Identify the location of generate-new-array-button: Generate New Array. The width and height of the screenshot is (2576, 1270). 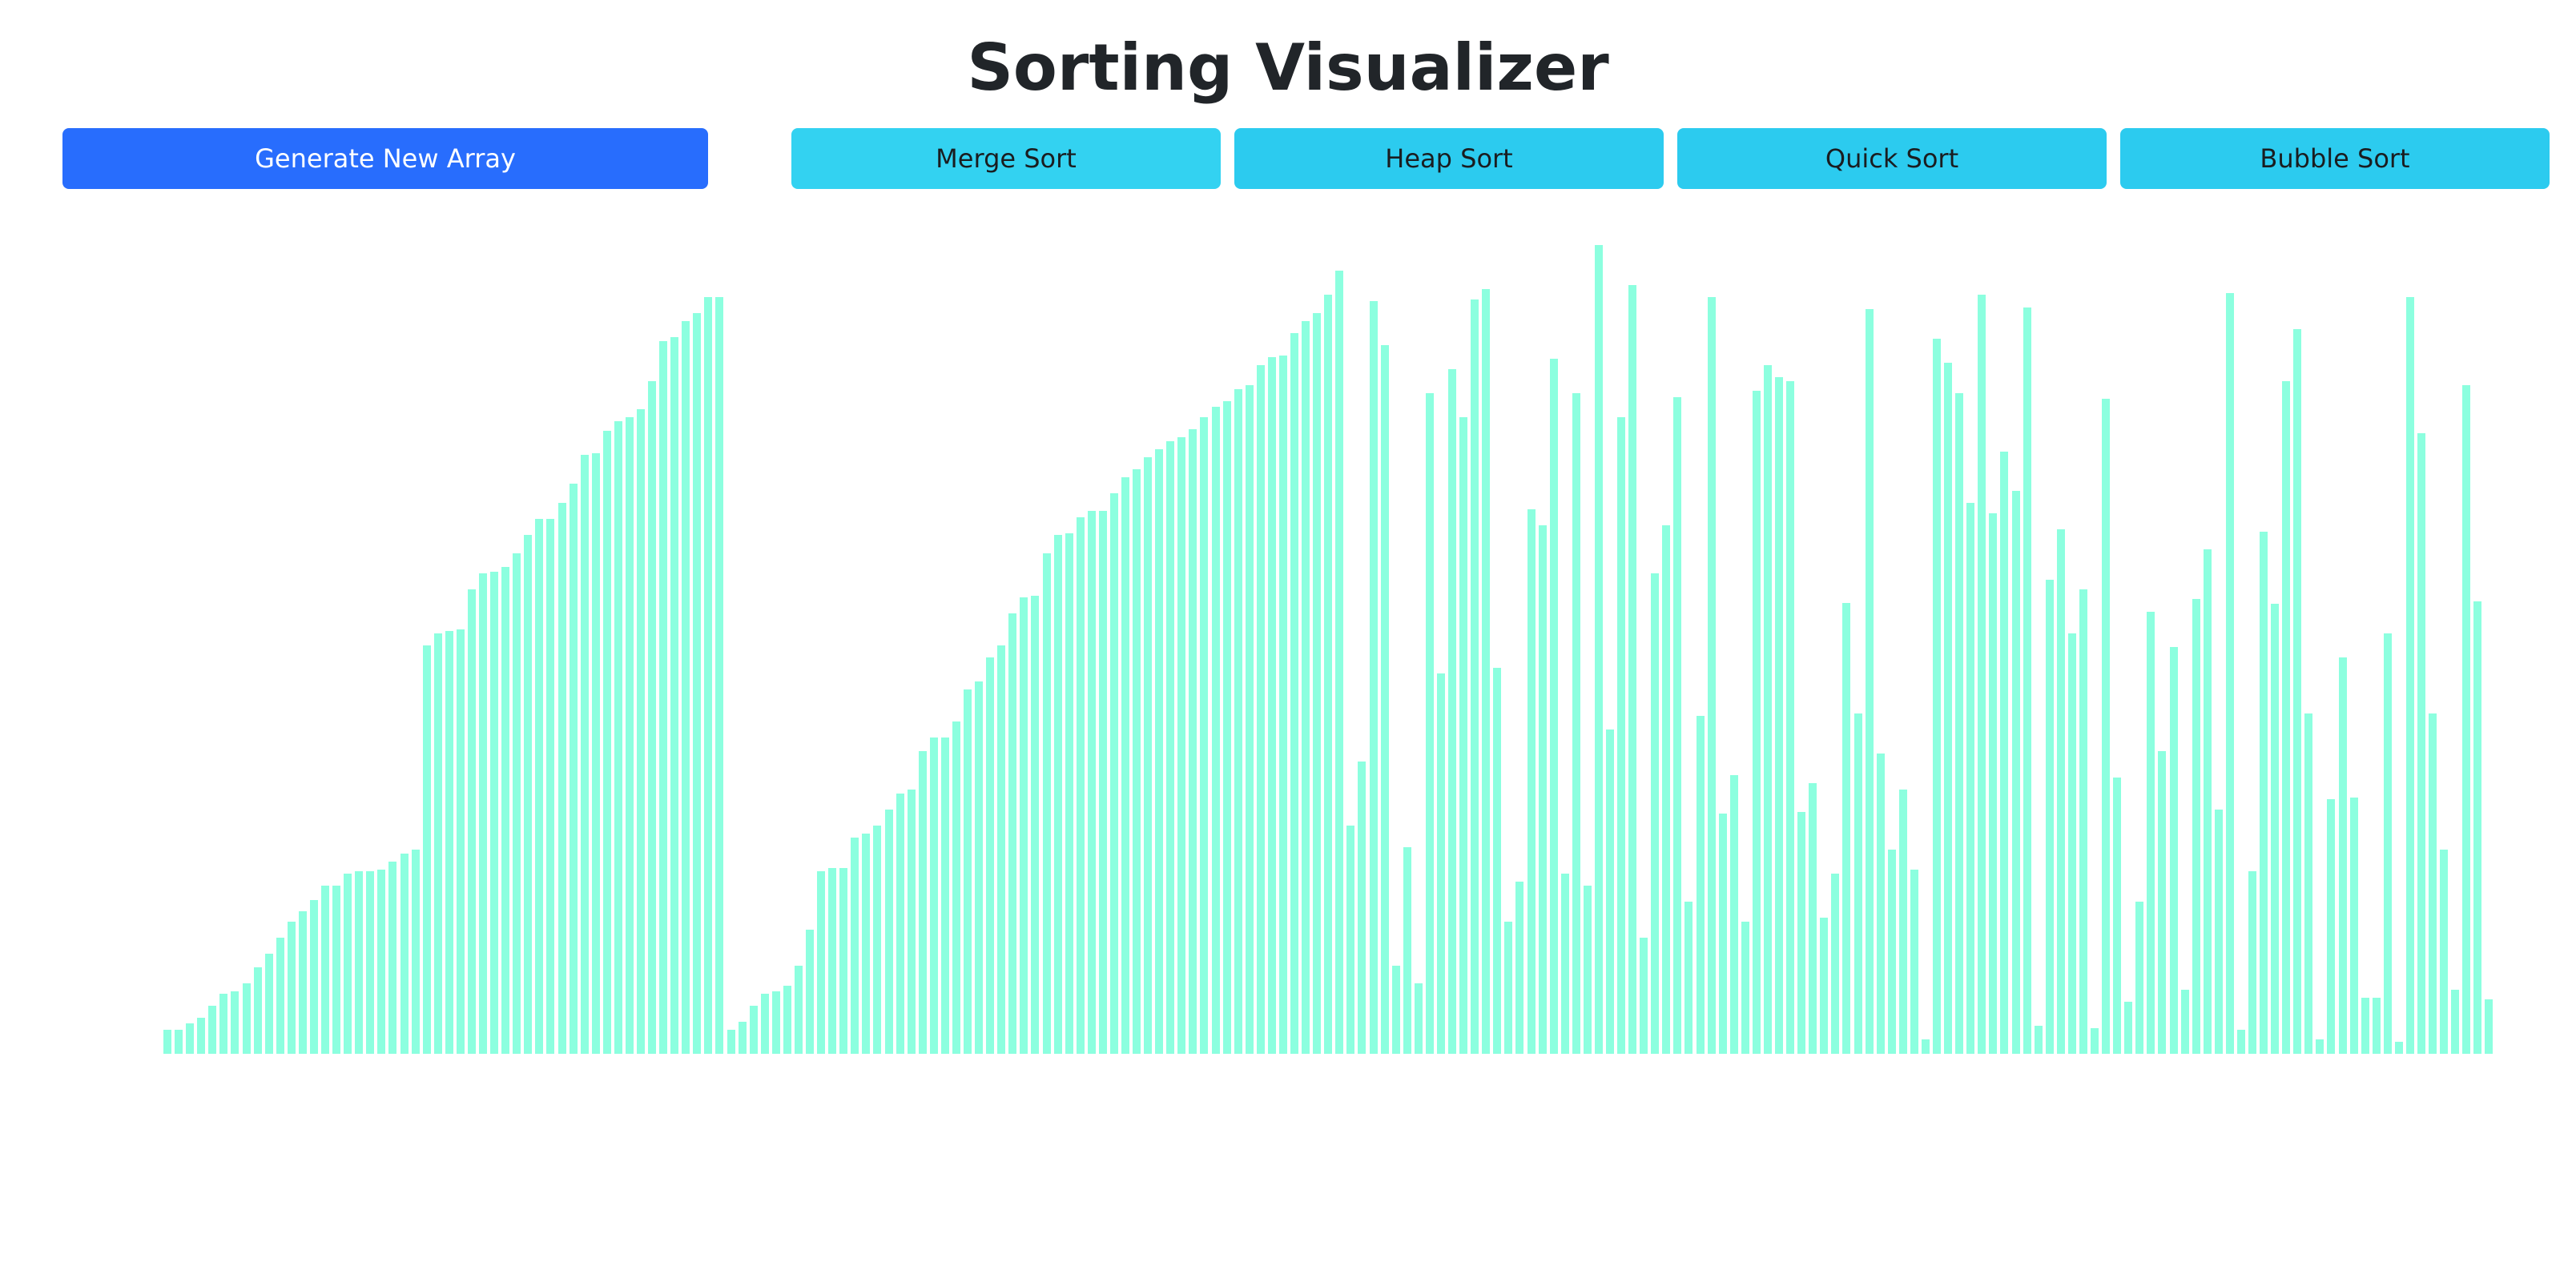
(385, 158).